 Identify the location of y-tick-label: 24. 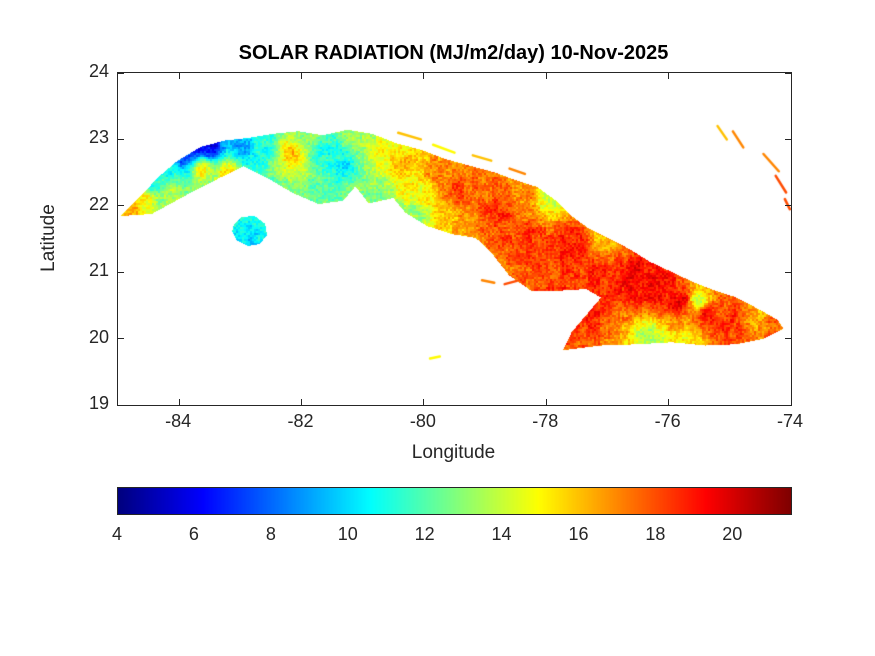
(98, 71).